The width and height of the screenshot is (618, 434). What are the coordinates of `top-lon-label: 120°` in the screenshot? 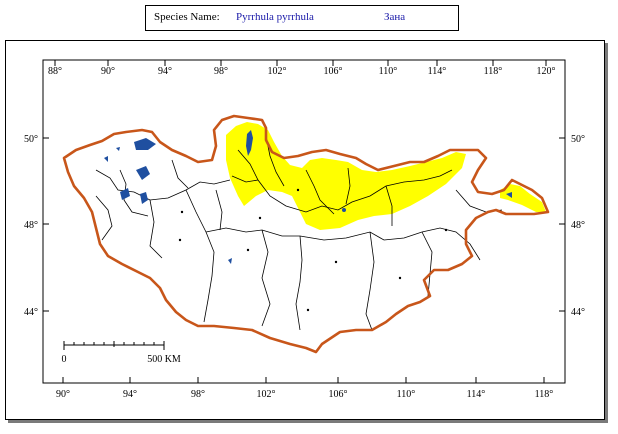 It's located at (546, 71).